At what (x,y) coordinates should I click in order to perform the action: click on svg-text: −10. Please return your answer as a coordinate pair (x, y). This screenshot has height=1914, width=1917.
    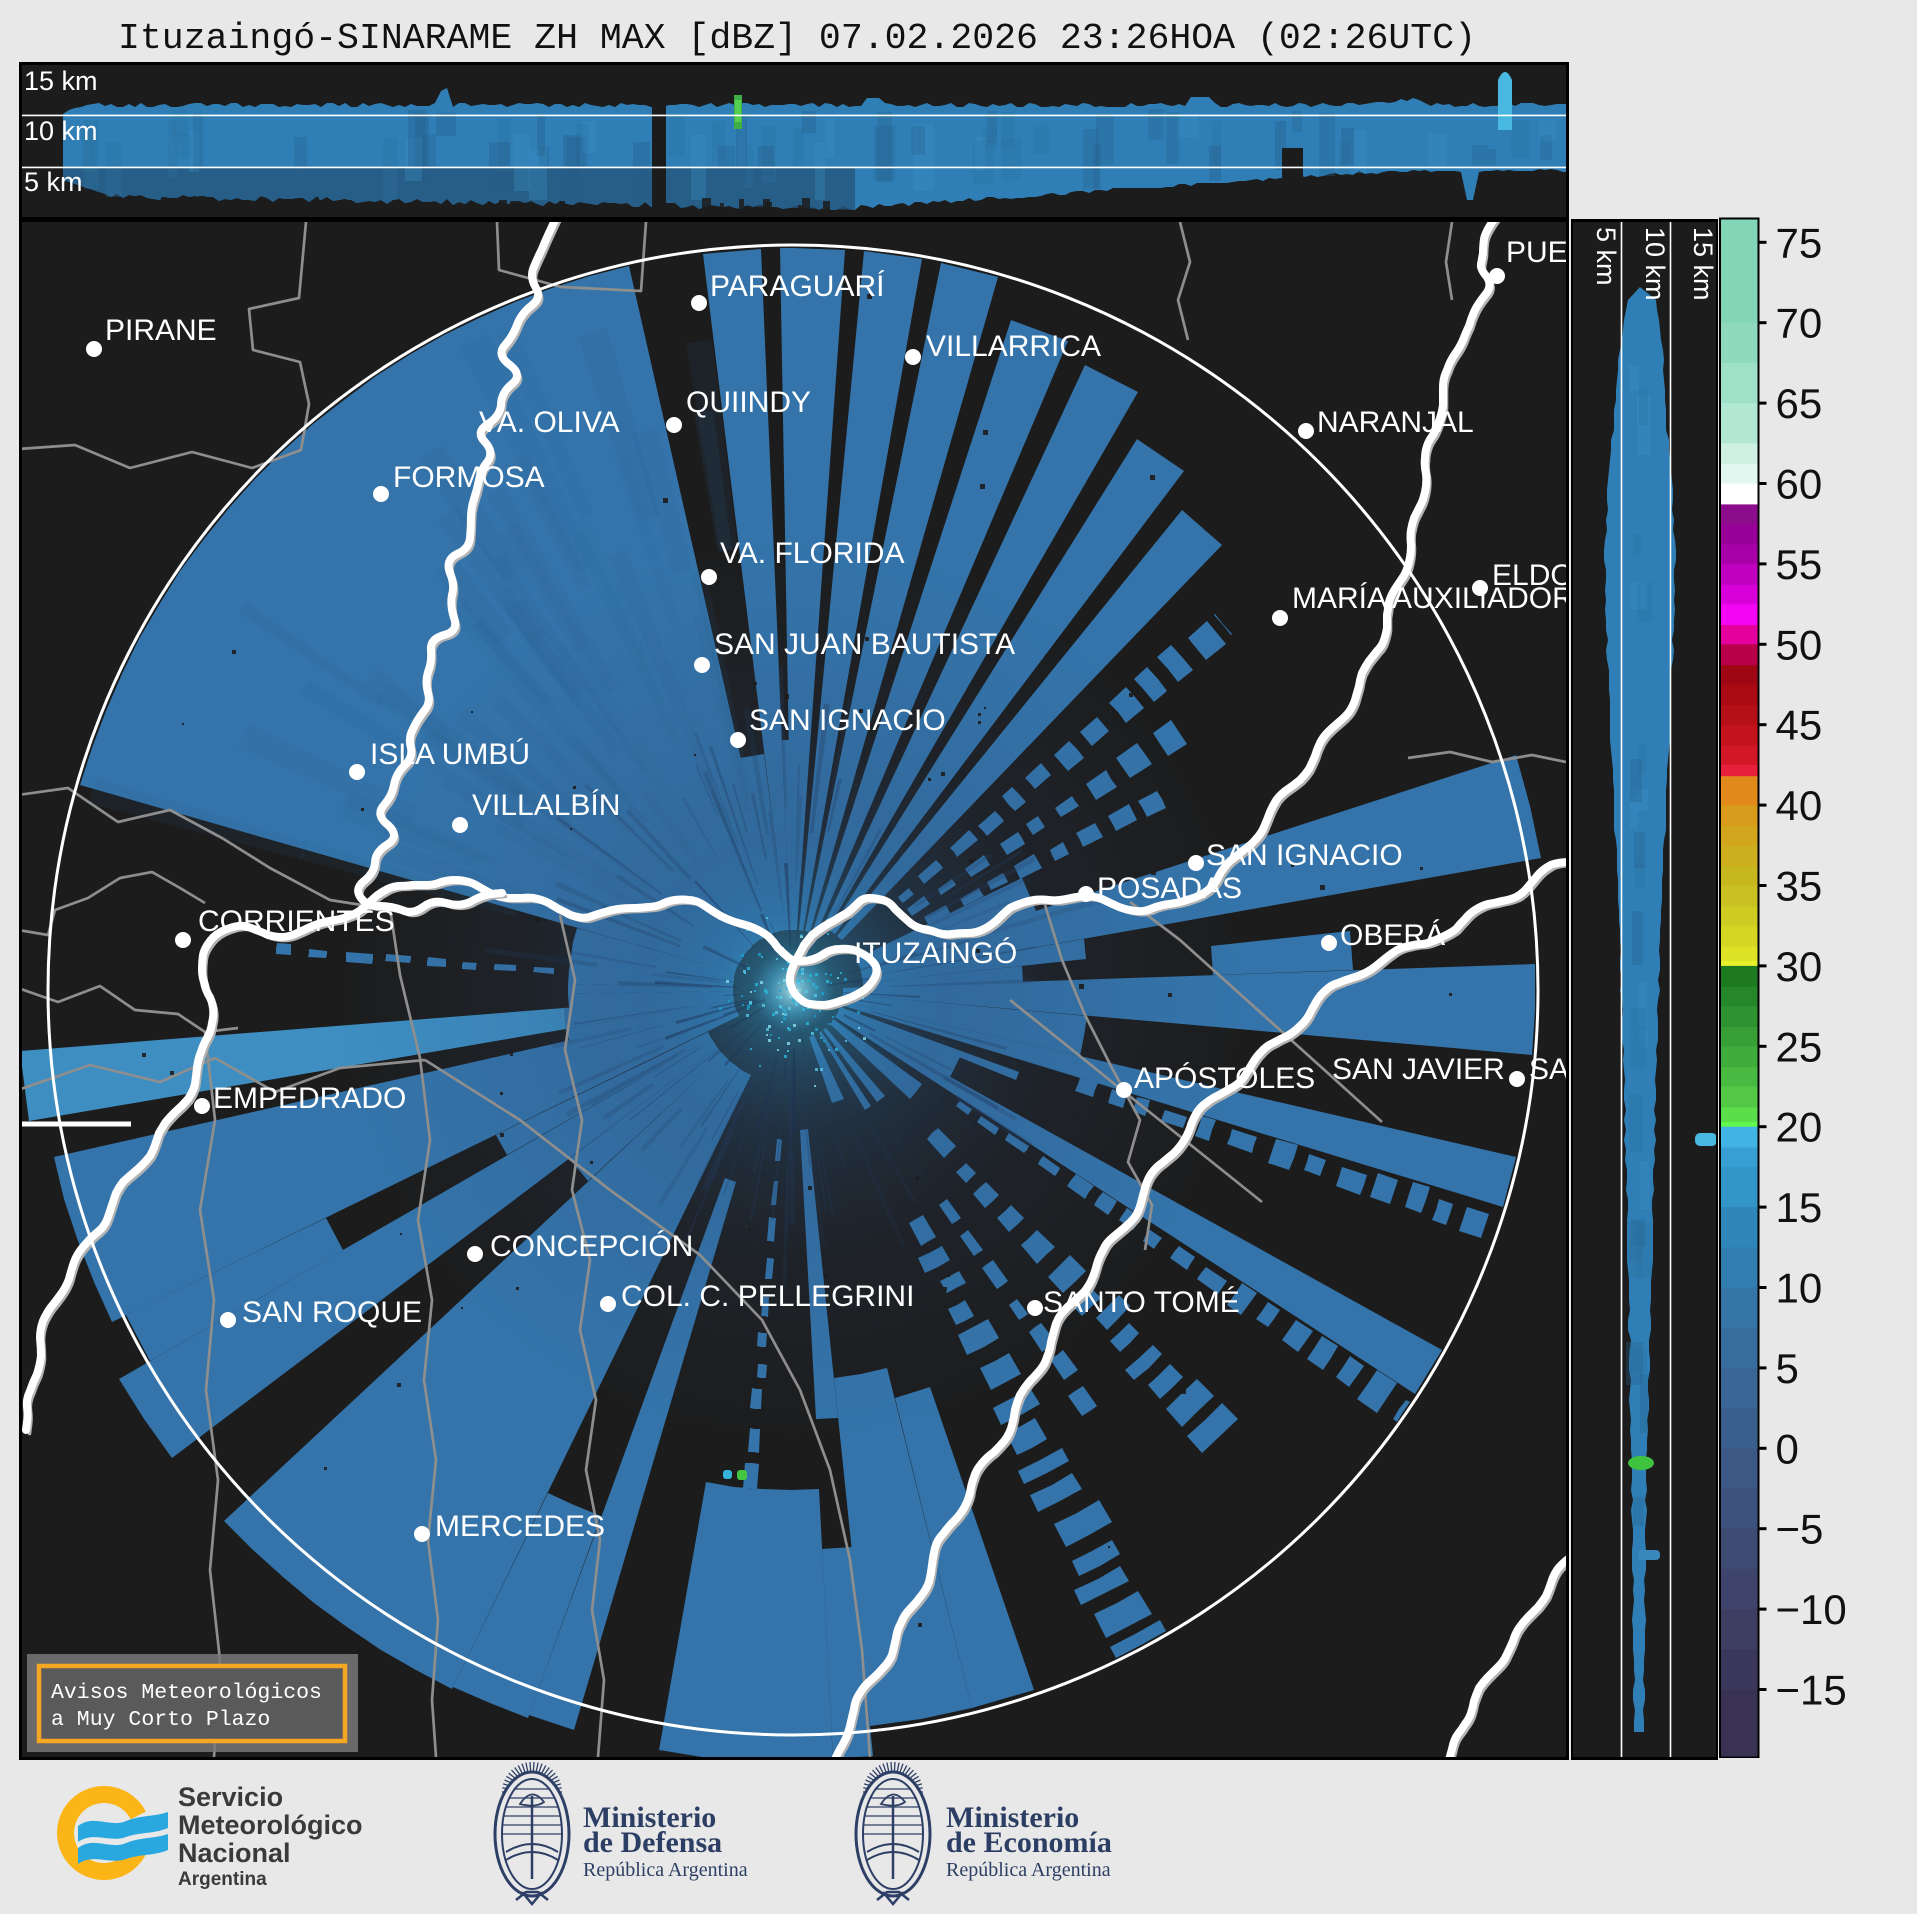
    Looking at the image, I should click on (1811, 1609).